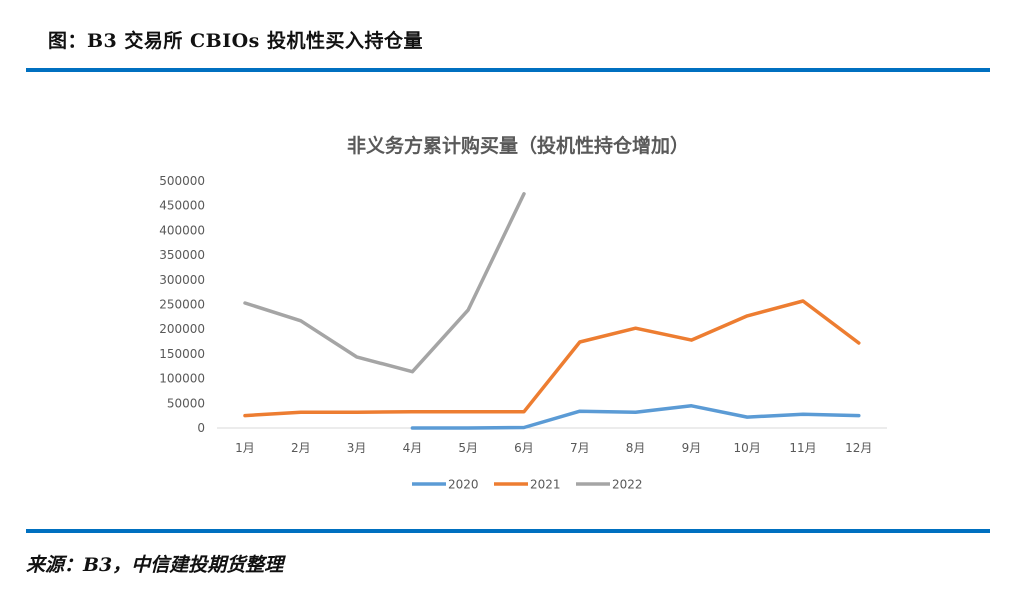 Image resolution: width=1028 pixels, height=592 pixels. Describe the element at coordinates (245, 448) in the screenshot. I see `x-tick-label: 1月` at that location.